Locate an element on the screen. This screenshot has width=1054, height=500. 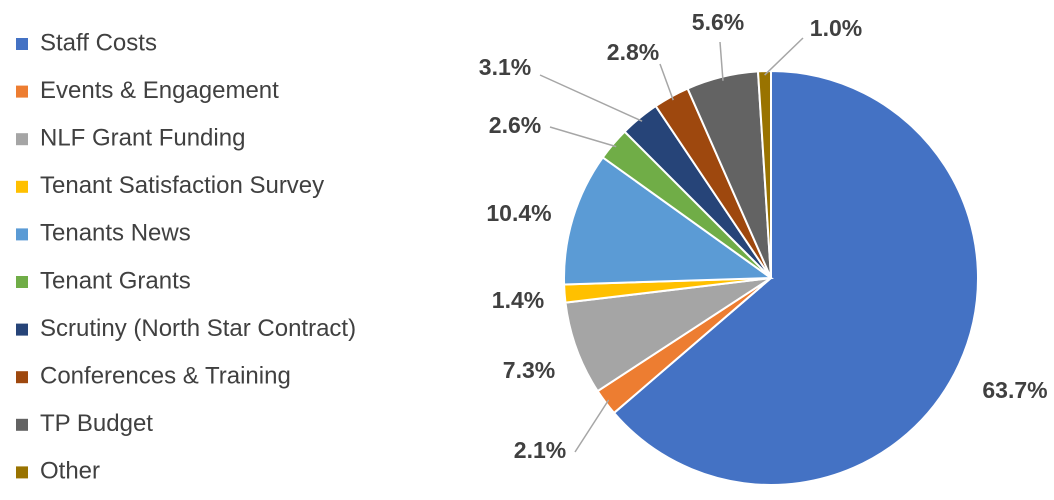
legend-label: Tenant Satisfaction Survey is located at coordinates (182, 185).